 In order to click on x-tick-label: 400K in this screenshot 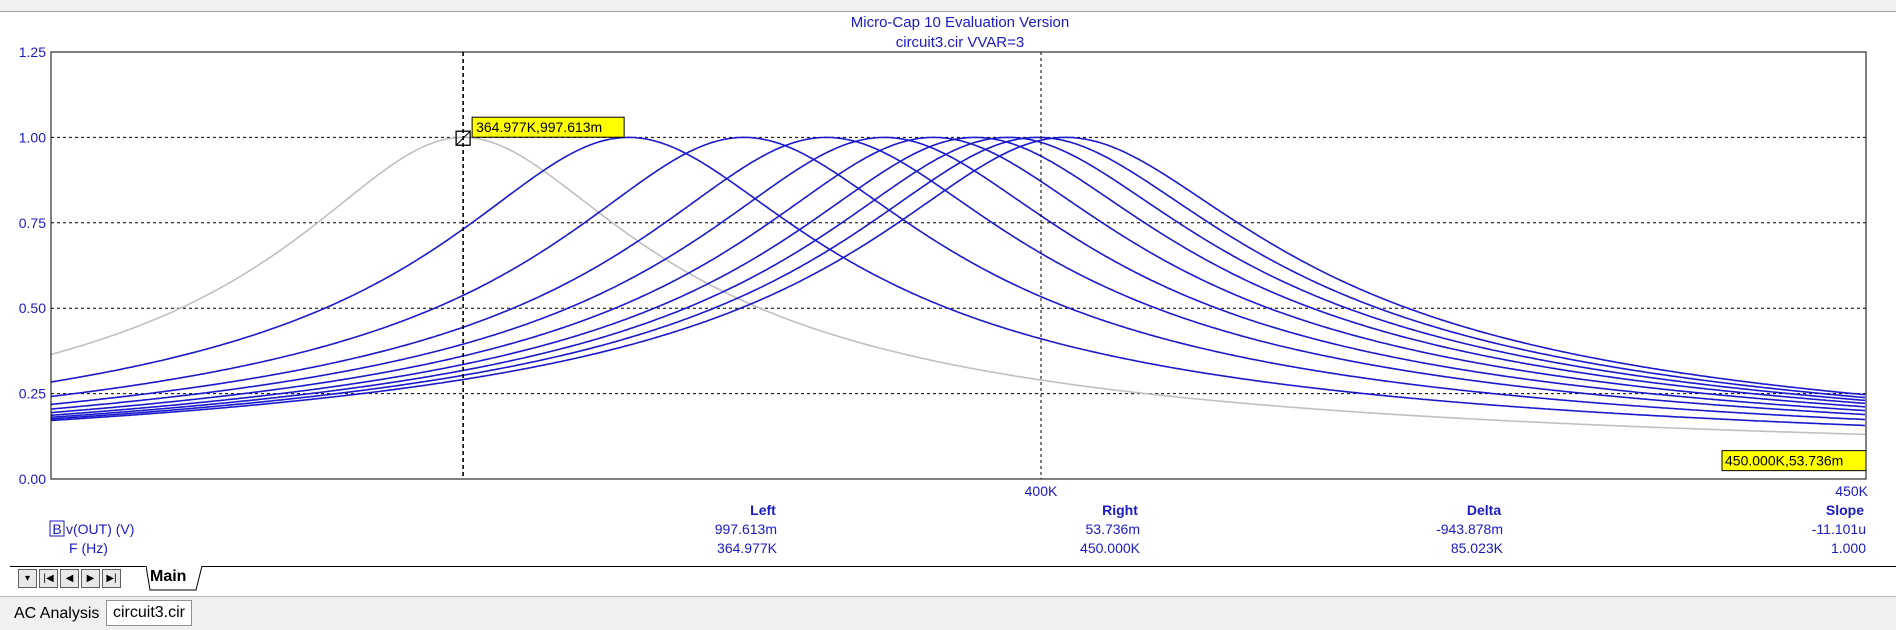, I will do `click(1041, 491)`.